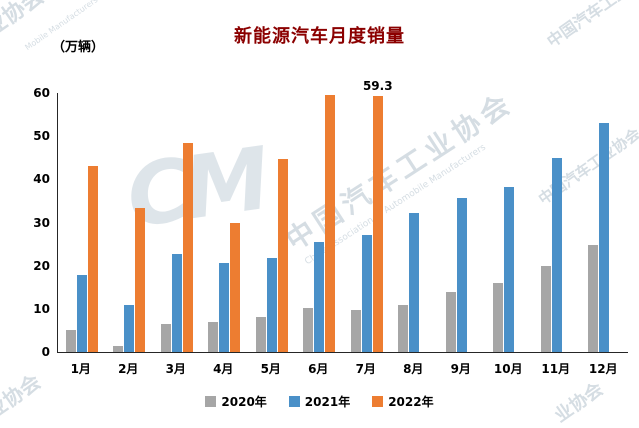 The height and width of the screenshot is (428, 639). I want to click on y-tick-label: 40, so click(41, 179).